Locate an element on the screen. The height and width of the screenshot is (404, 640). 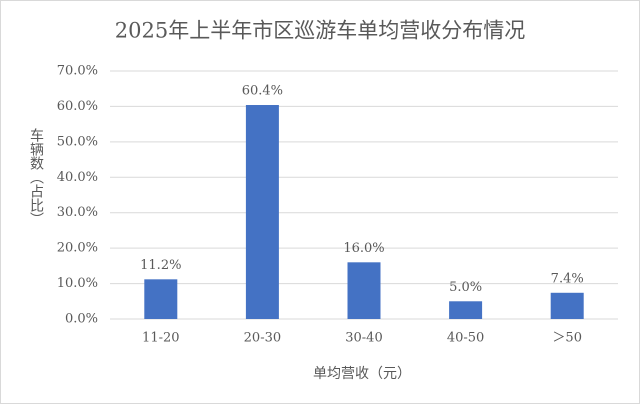
y-axis-label: 车辆数（占比） is located at coordinates (36, 176).